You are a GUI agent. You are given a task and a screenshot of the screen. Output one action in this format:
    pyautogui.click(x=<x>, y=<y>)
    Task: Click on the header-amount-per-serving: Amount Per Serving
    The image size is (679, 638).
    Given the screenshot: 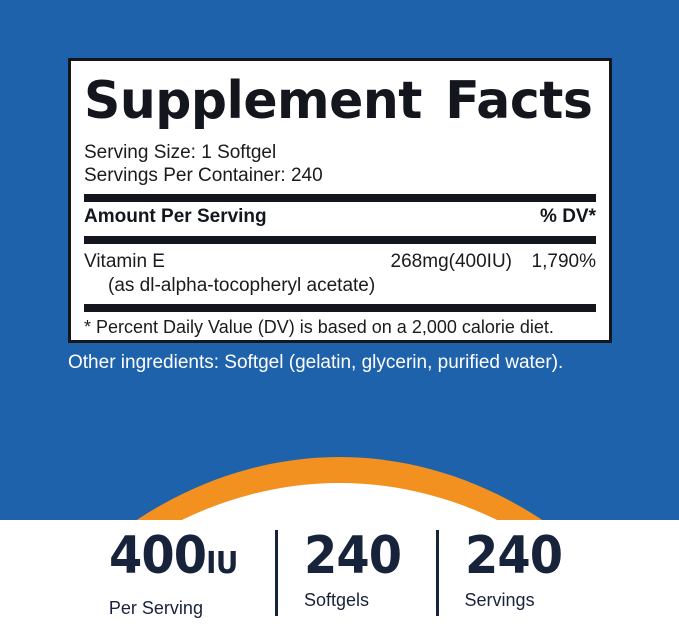 What is the action you would take?
    pyautogui.click(x=175, y=216)
    